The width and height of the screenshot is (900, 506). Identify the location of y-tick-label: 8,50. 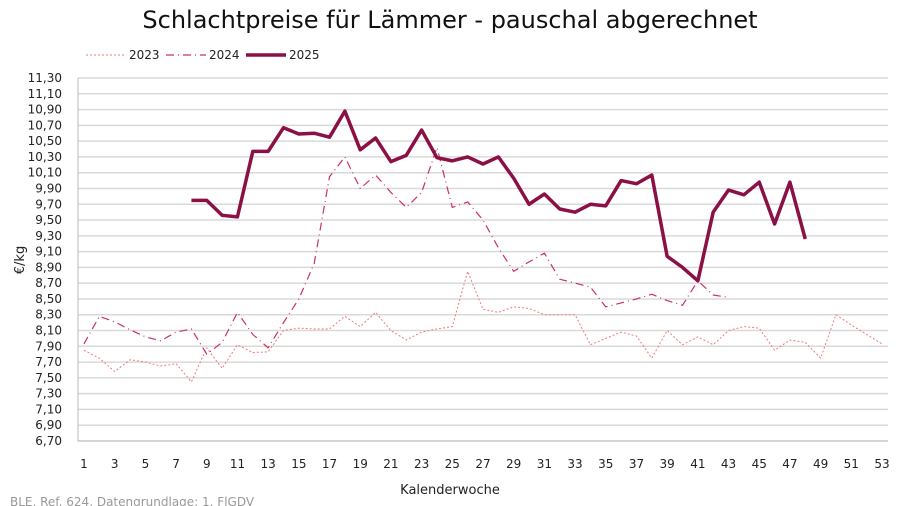
(48, 299).